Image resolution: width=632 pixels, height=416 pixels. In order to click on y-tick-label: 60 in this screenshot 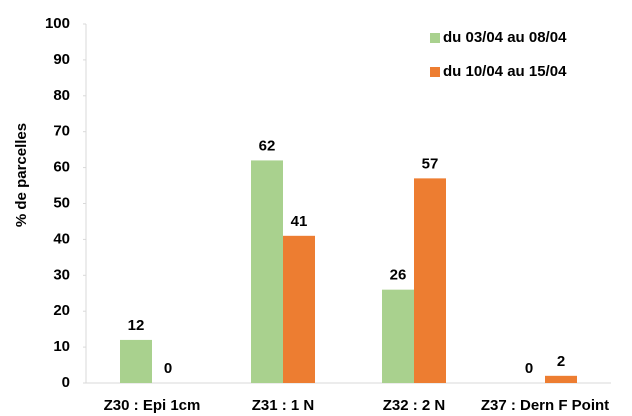, I will do `click(61, 167)`.